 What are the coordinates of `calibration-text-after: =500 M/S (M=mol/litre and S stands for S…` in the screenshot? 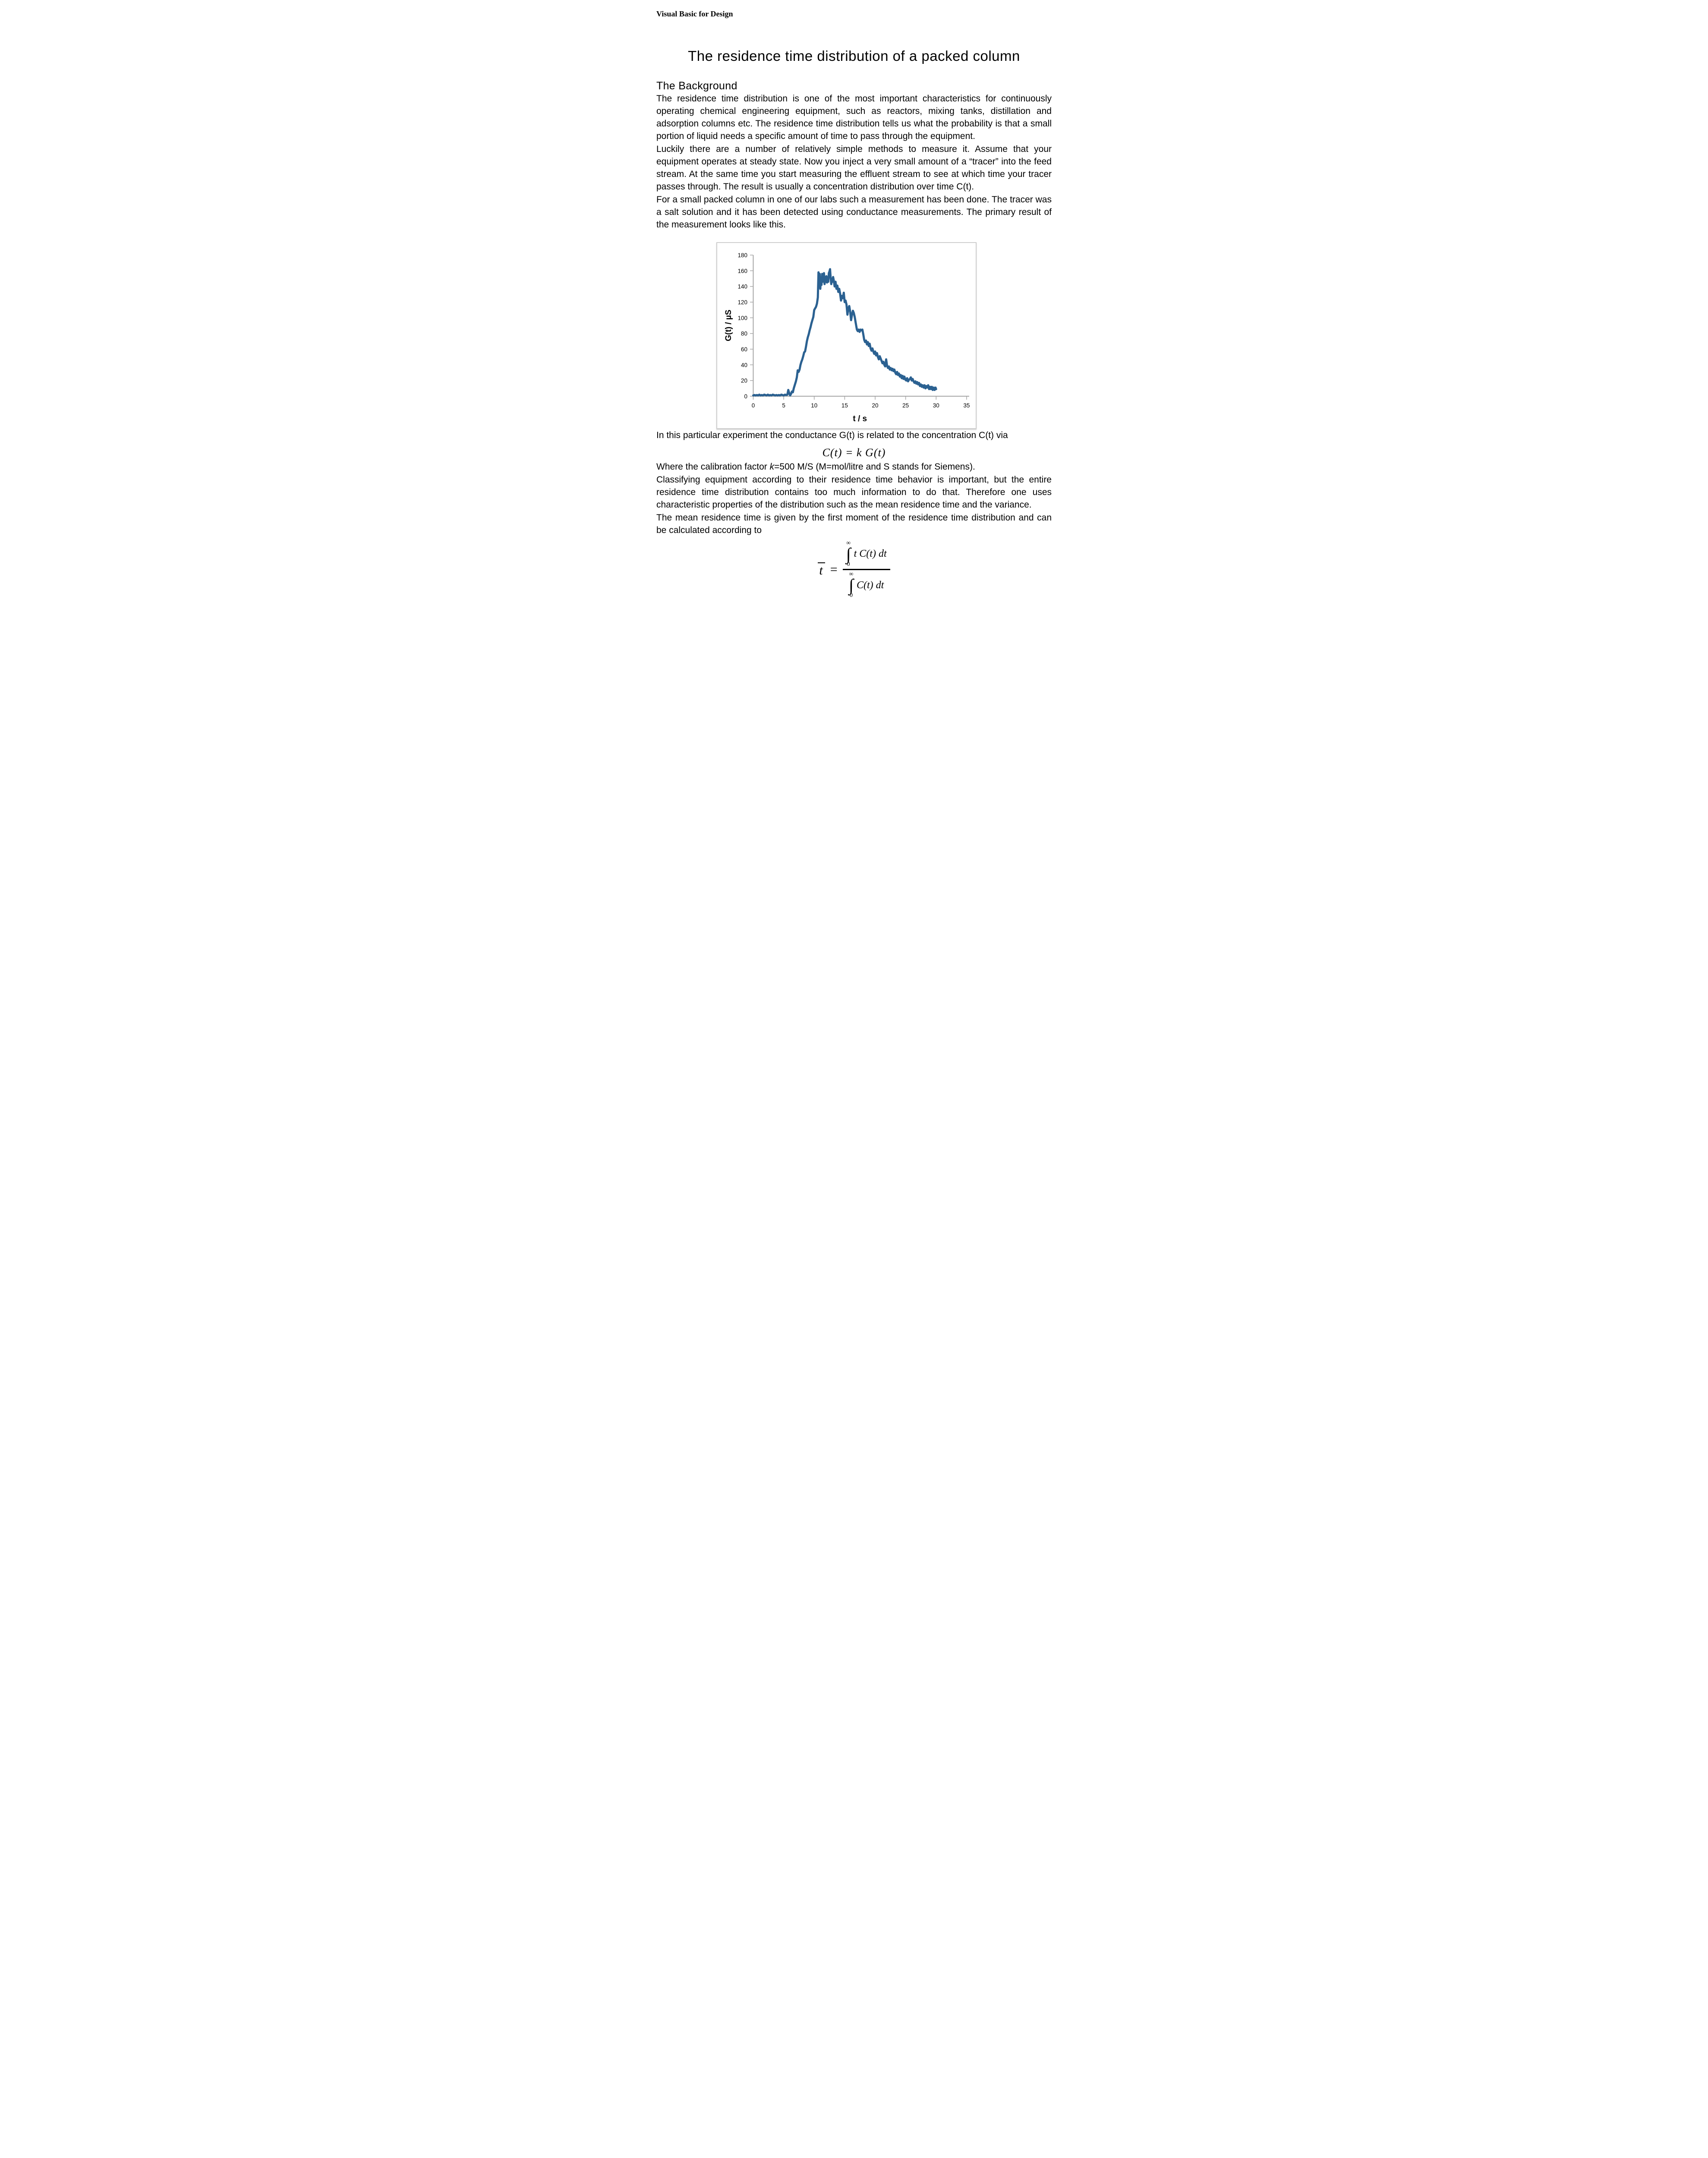 It's located at (874, 467).